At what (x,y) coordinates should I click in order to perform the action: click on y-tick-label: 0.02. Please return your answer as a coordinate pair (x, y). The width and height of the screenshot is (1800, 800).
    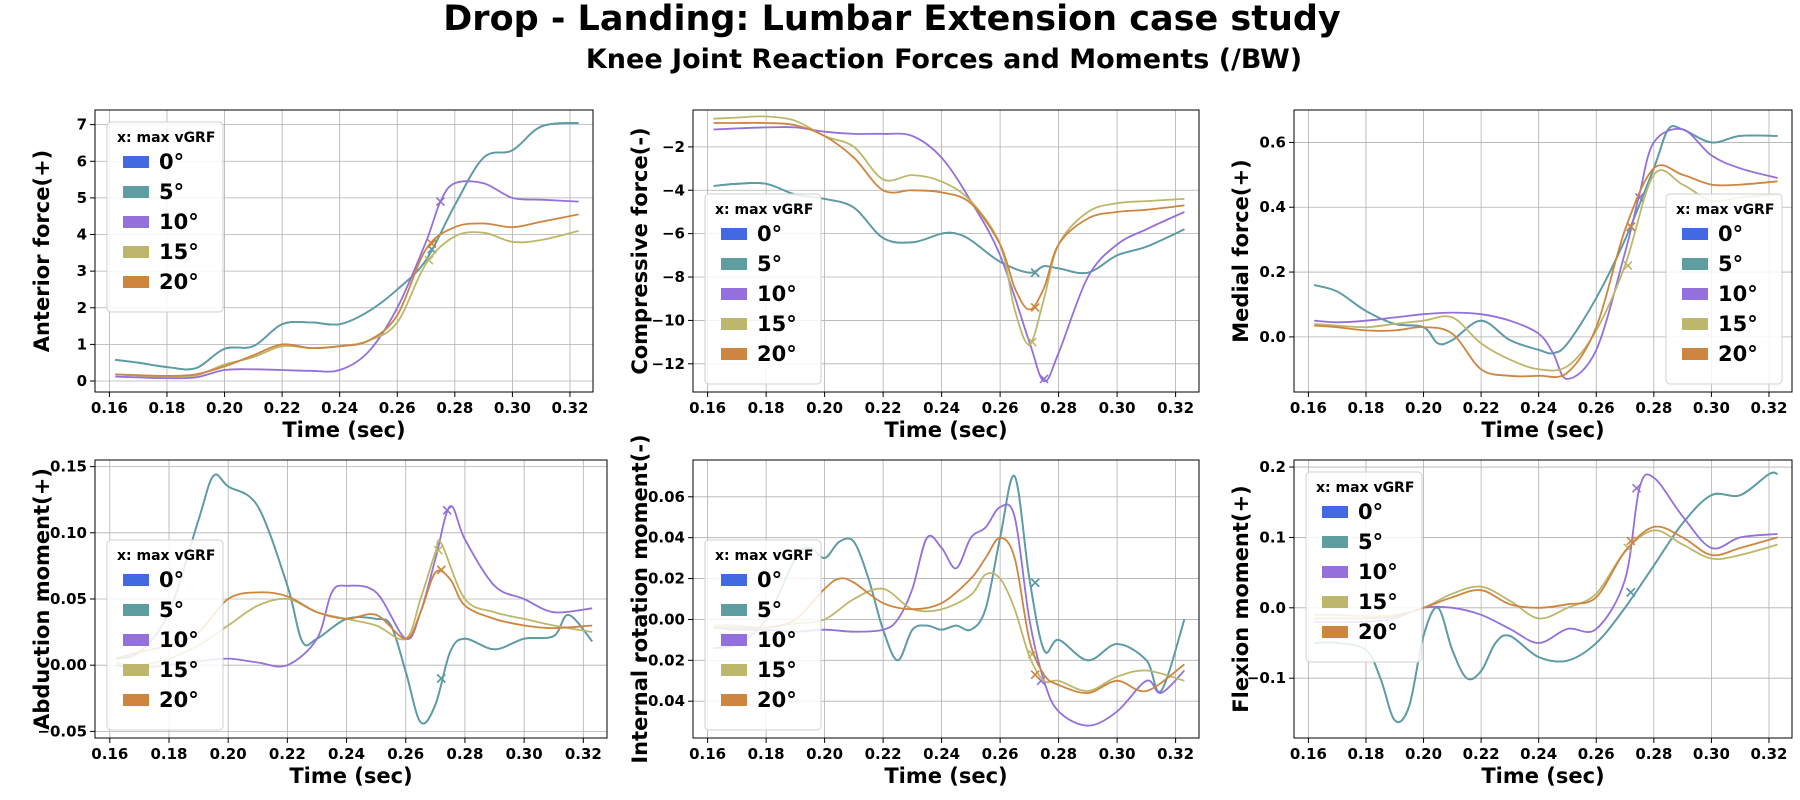
    Looking at the image, I should click on (666, 579).